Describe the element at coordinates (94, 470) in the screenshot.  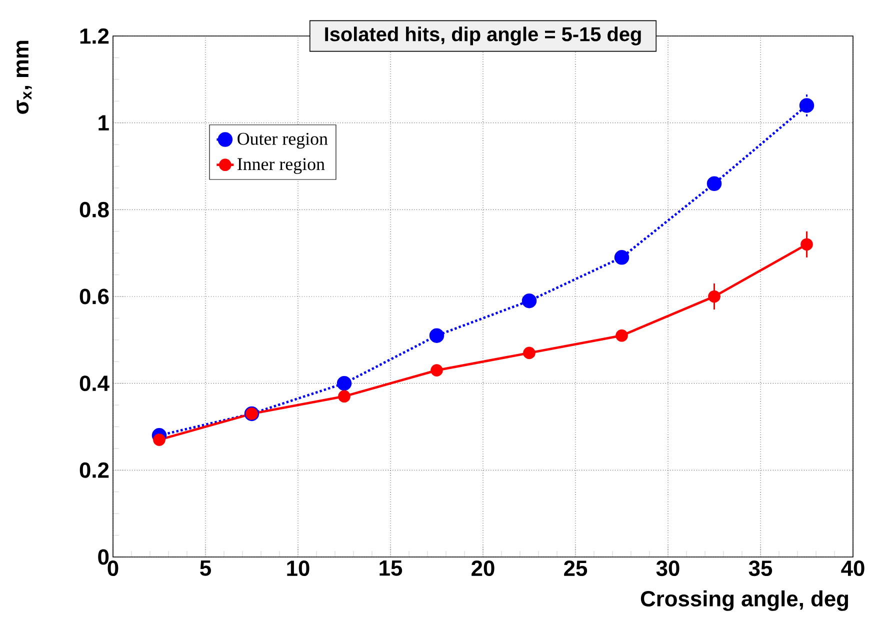
I see `y-tick-label: 0.2` at that location.